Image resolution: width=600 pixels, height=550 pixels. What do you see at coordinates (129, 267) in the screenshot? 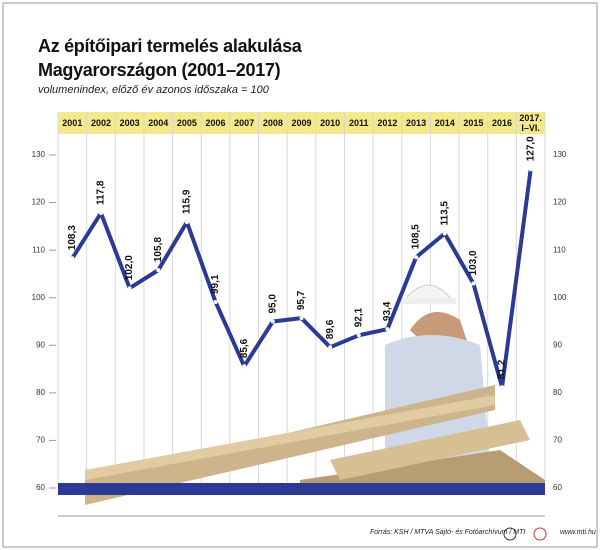
I see `value-label: 102,0` at bounding box center [129, 267].